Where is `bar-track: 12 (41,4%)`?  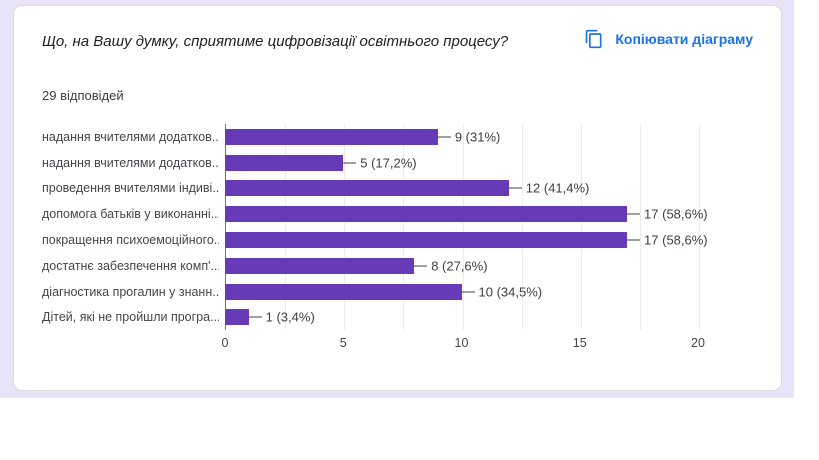
bar-track: 12 (41,4%) is located at coordinates (461, 189).